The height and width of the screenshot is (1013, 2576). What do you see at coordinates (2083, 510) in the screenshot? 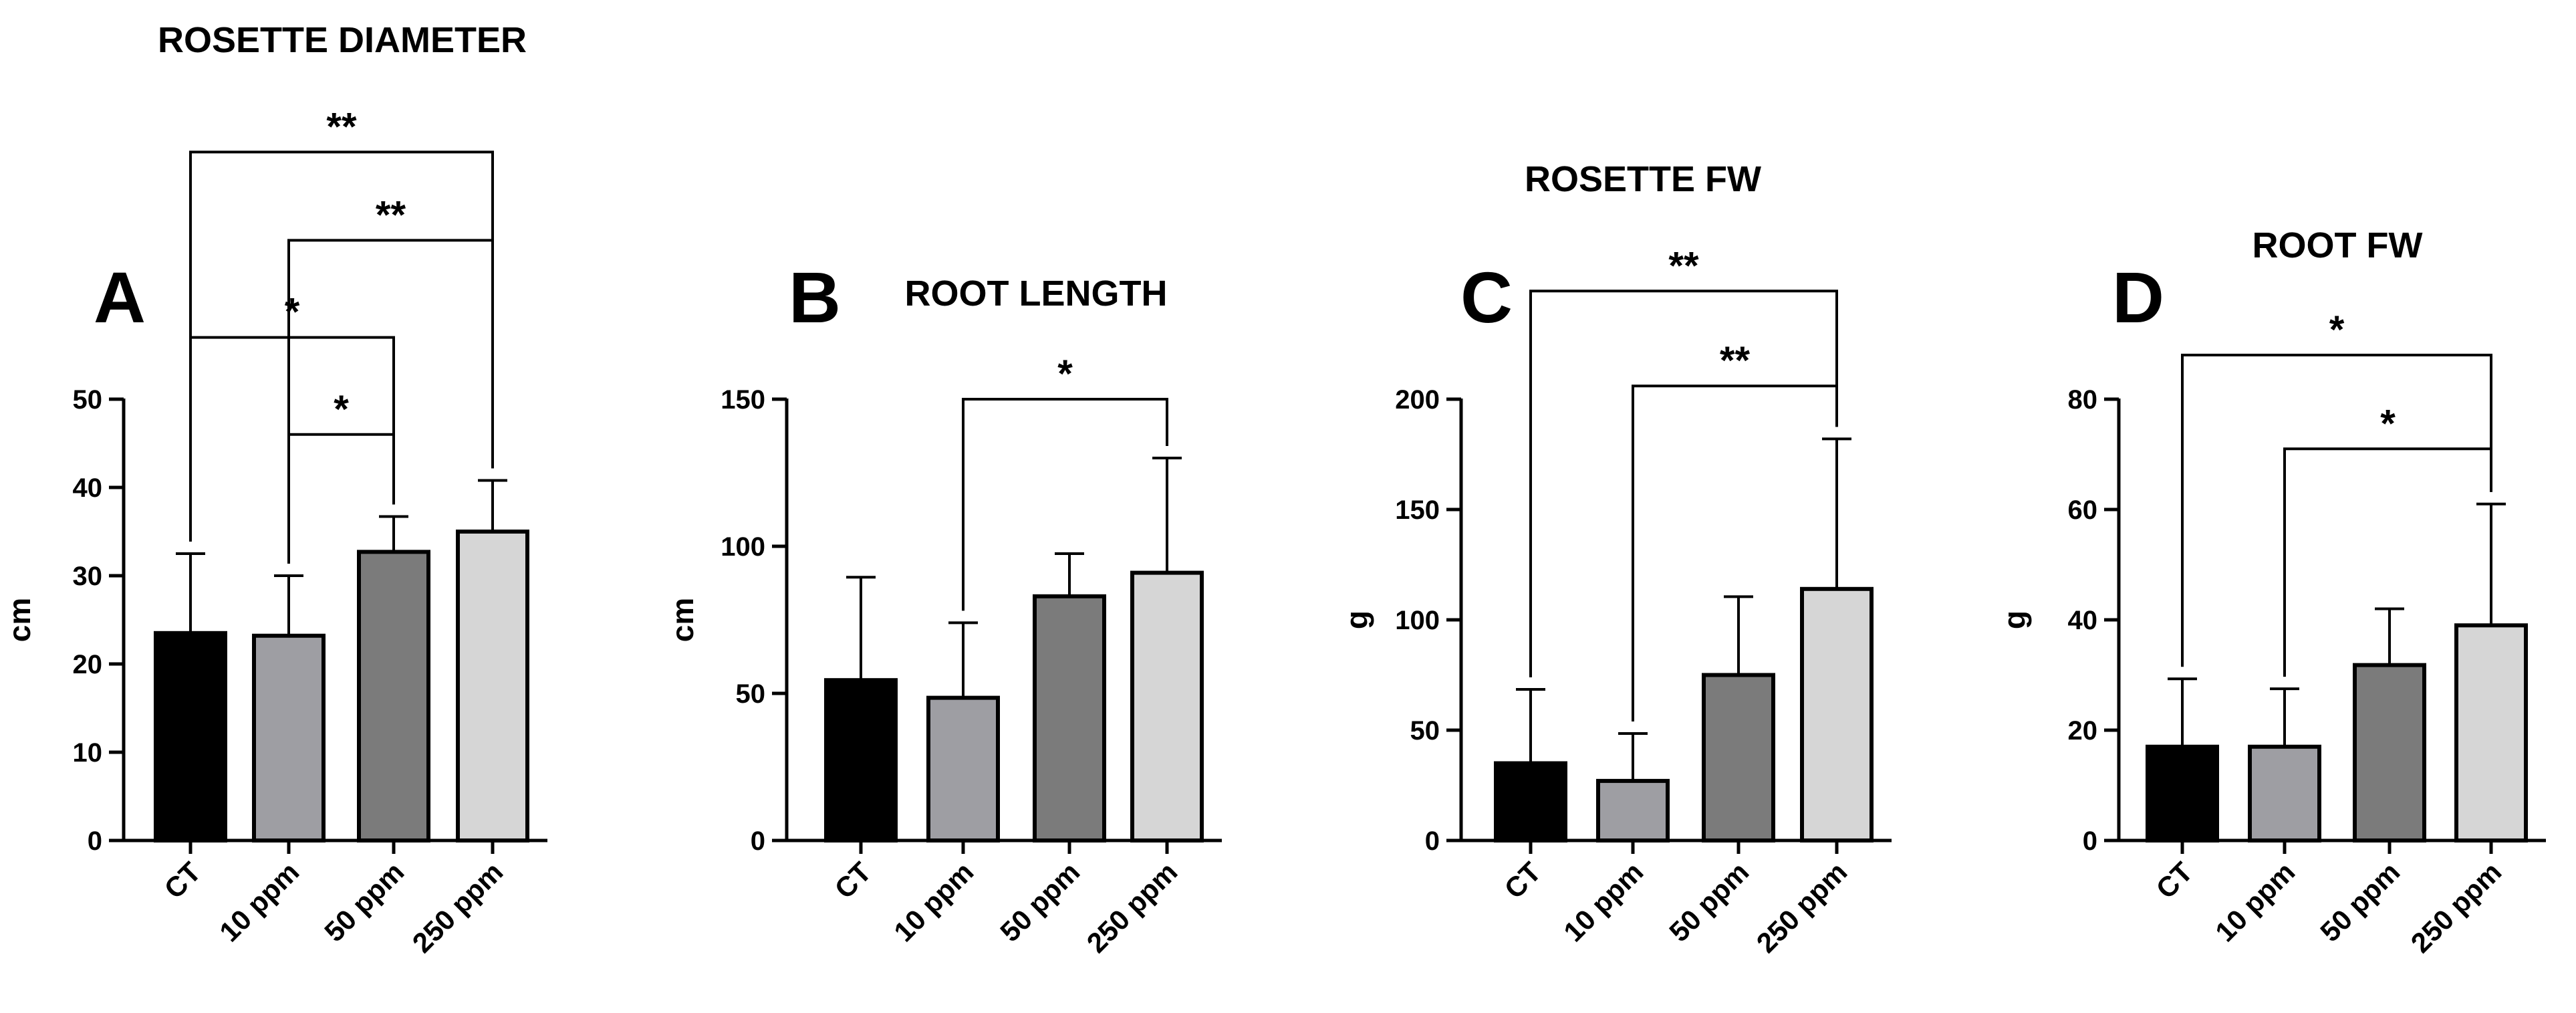
I see `y-tick-label: 60` at bounding box center [2083, 510].